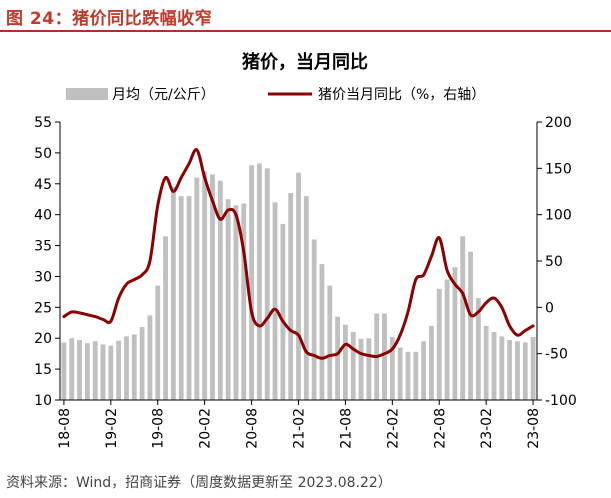  Describe the element at coordinates (65, 428) in the screenshot. I see `x-tick-label: 18-08` at that location.